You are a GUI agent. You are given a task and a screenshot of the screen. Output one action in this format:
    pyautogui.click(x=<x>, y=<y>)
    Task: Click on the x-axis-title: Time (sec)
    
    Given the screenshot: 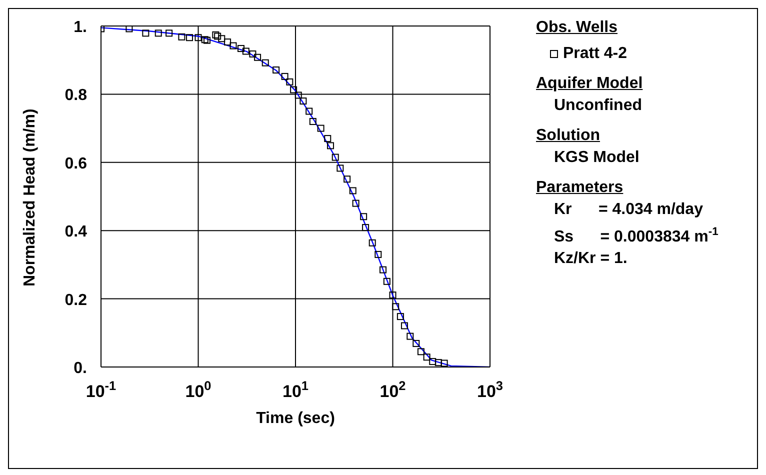 What is the action you would take?
    pyautogui.click(x=295, y=418)
    